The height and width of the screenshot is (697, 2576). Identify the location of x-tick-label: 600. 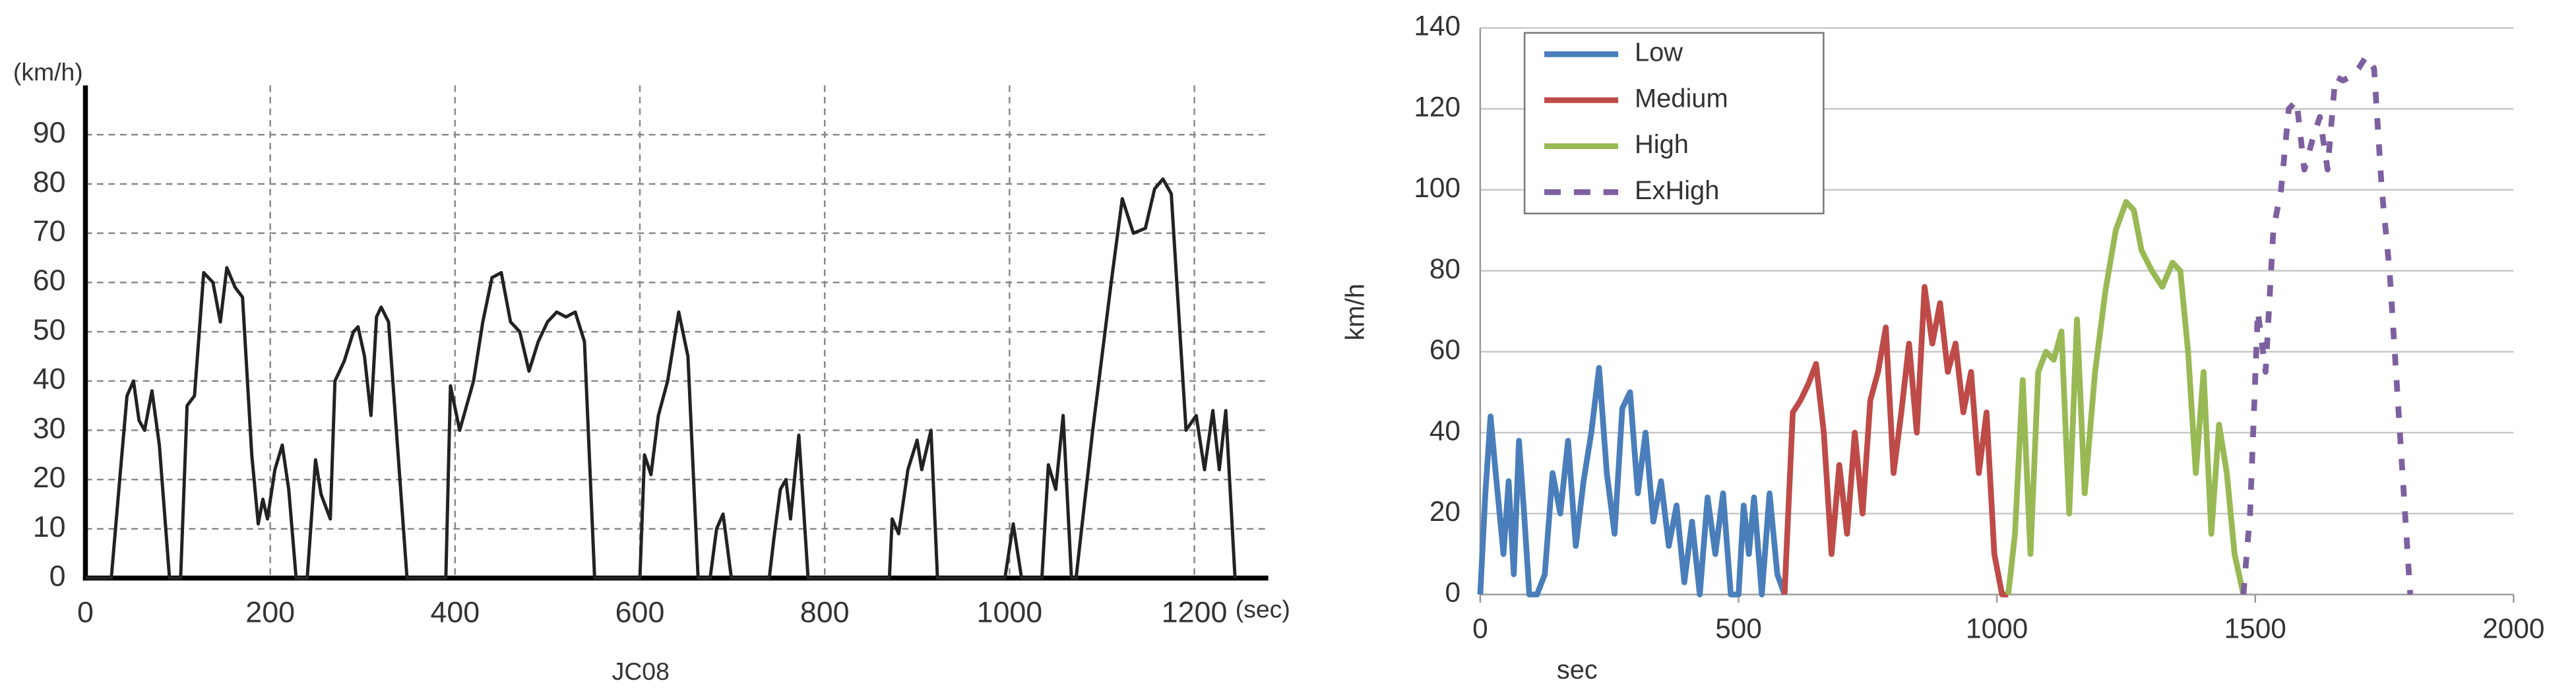
(640, 611).